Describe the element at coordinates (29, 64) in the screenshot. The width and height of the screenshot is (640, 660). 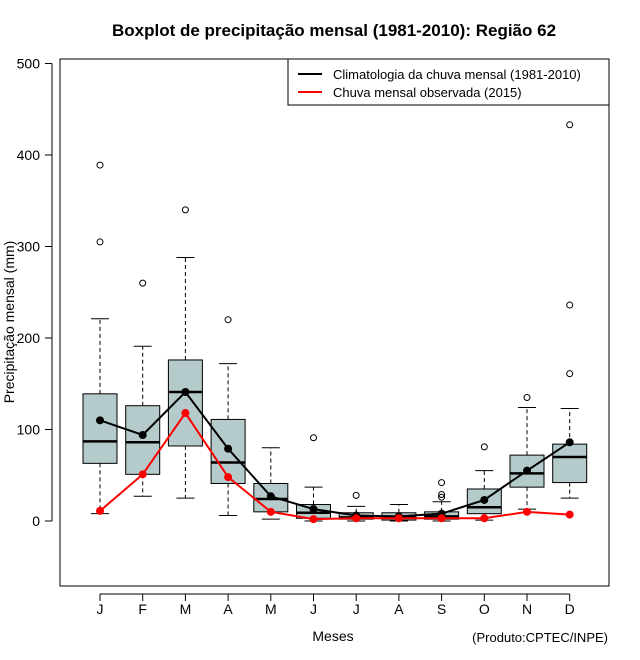
I see `y-tick-label: 500` at that location.